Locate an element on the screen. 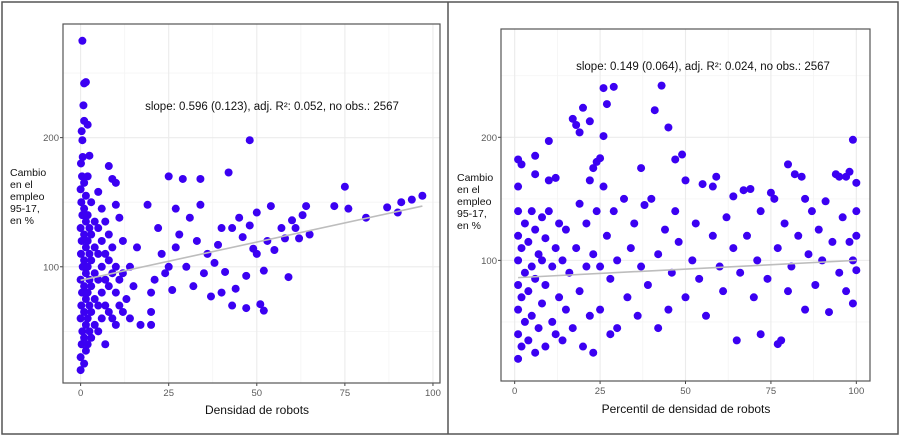  y-tick-label: 100 is located at coordinates (51, 267).